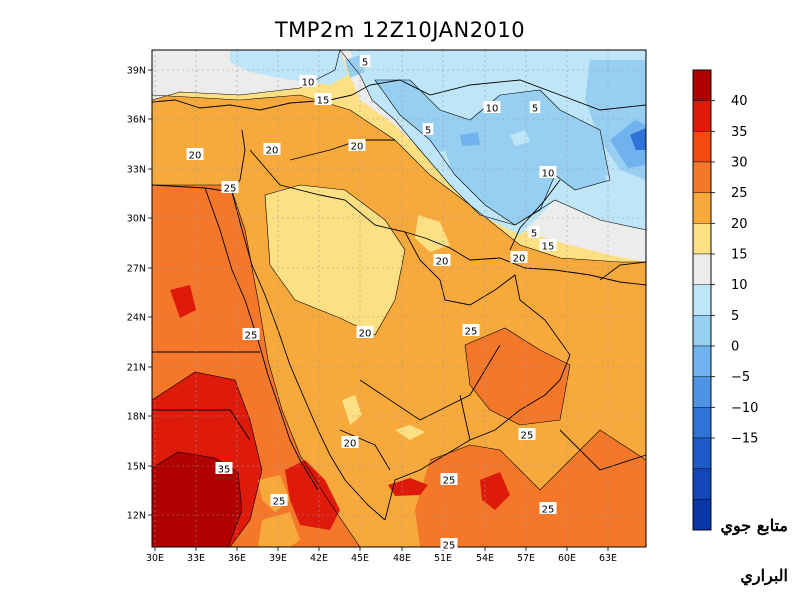  Describe the element at coordinates (136, 318) in the screenshot. I see `lat-tick-label: 24N` at that location.